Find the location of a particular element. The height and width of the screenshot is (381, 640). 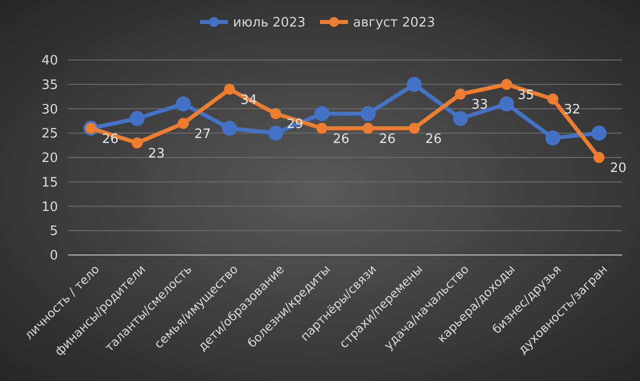

y-tick-label: 0 is located at coordinates (54, 256).